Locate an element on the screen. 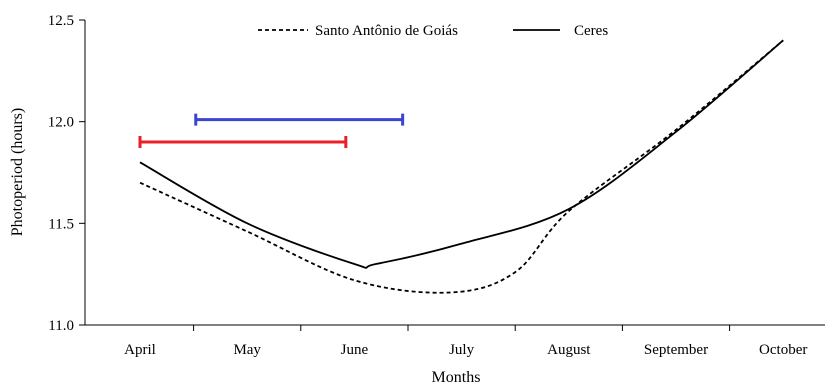  y-ticks: 11.0 11.5 12.0 12.5 is located at coordinates (66, 173).